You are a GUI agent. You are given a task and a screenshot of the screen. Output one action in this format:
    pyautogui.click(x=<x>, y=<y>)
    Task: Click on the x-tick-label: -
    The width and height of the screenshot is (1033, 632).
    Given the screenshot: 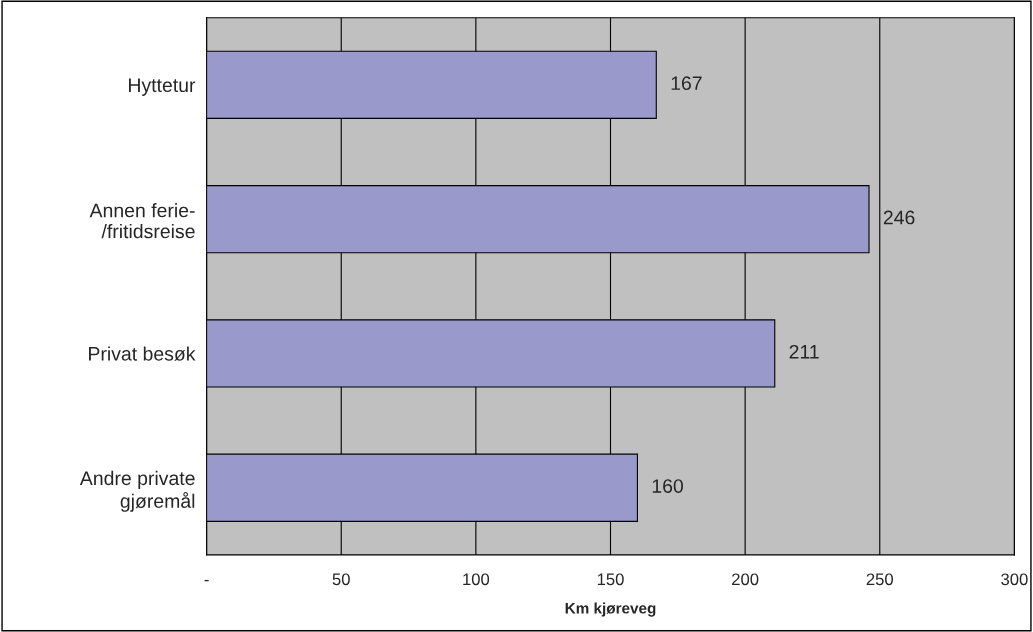 What is the action you would take?
    pyautogui.click(x=206, y=580)
    